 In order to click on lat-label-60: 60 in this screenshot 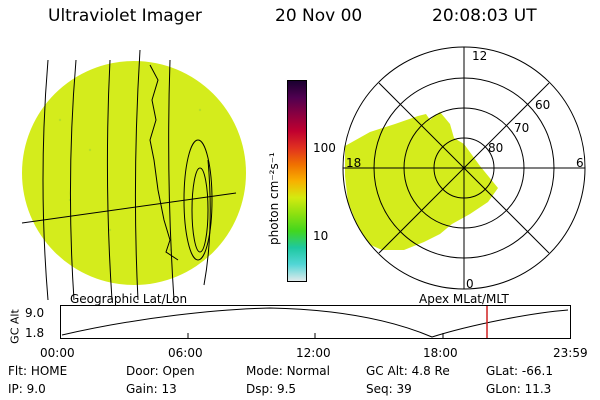, I will do `click(542, 105)`.